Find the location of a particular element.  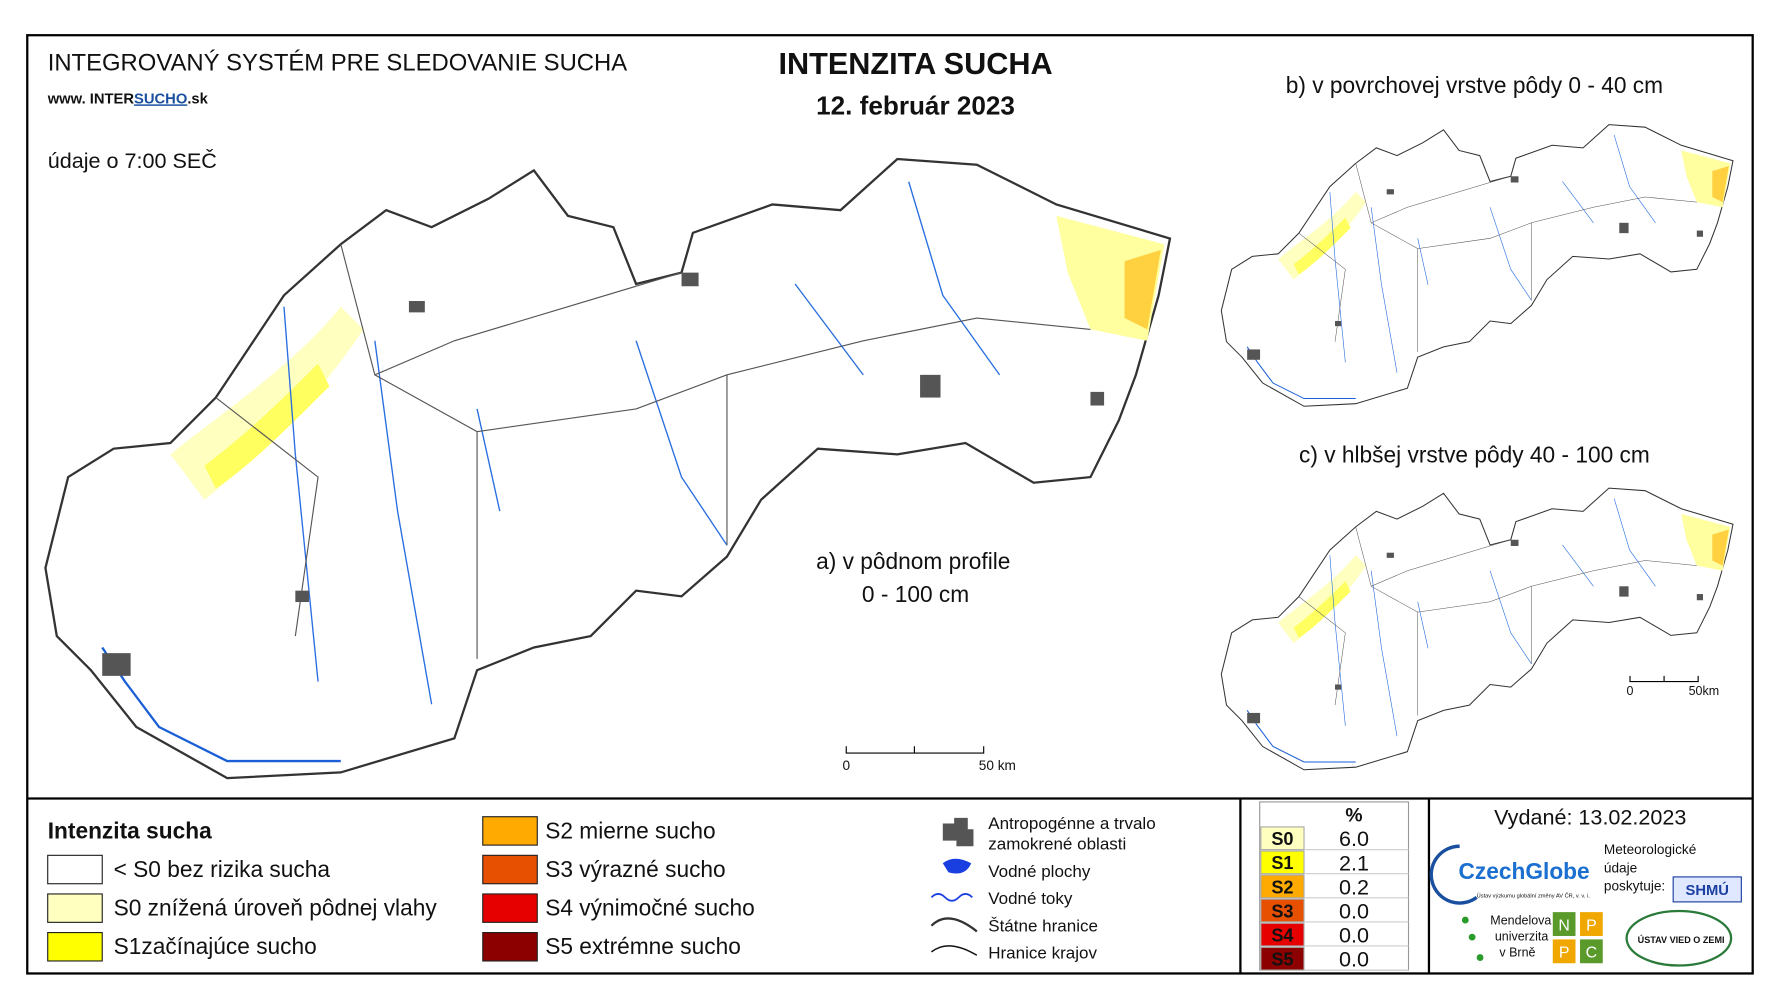

class-label: S2 is located at coordinates (1282, 887).